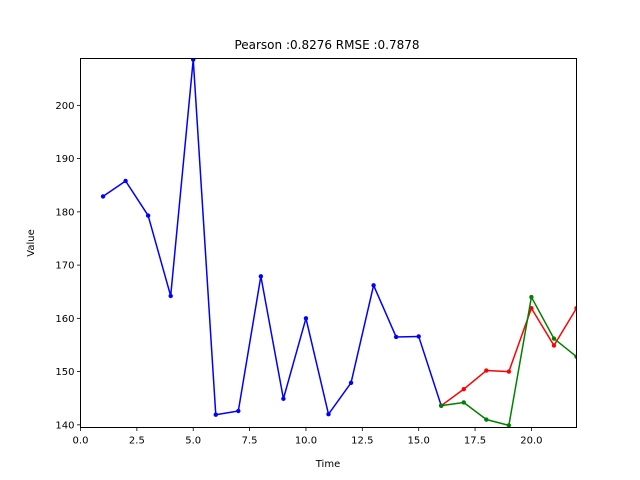 The image size is (640, 480). What do you see at coordinates (193, 441) in the screenshot?
I see `x-tick-label: 5.0` at bounding box center [193, 441].